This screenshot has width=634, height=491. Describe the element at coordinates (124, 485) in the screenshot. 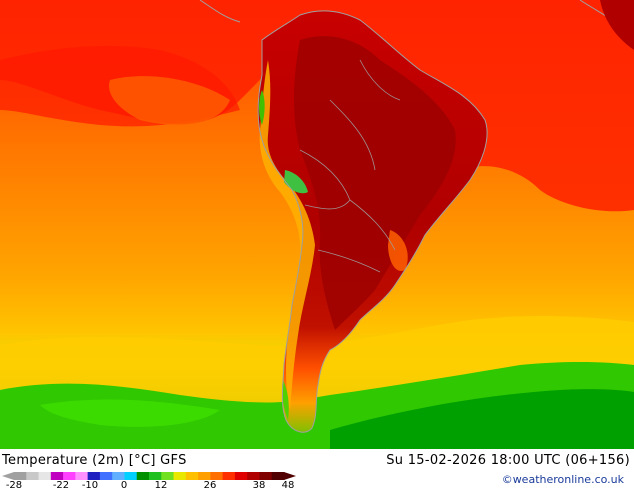

I see `legend-tick-label: 0` at that location.